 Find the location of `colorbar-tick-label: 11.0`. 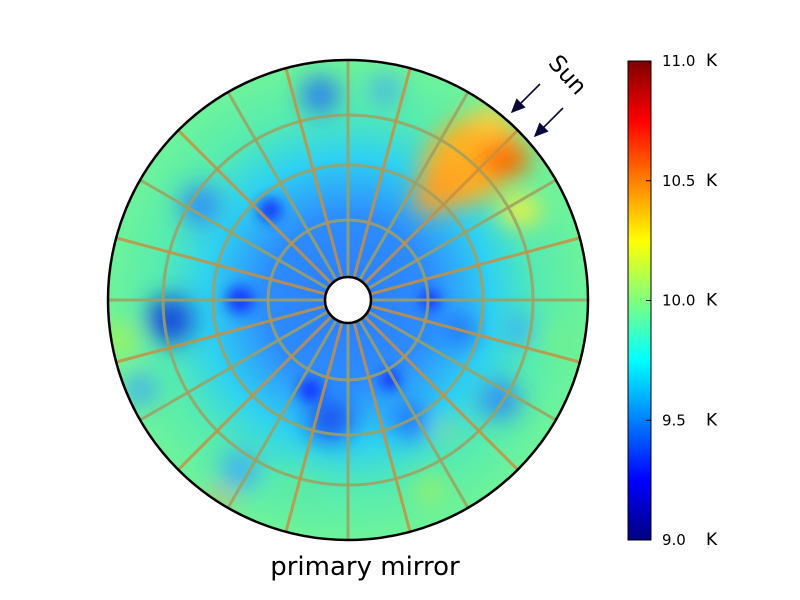

colorbar-tick-label: 11.0 is located at coordinates (678, 61).